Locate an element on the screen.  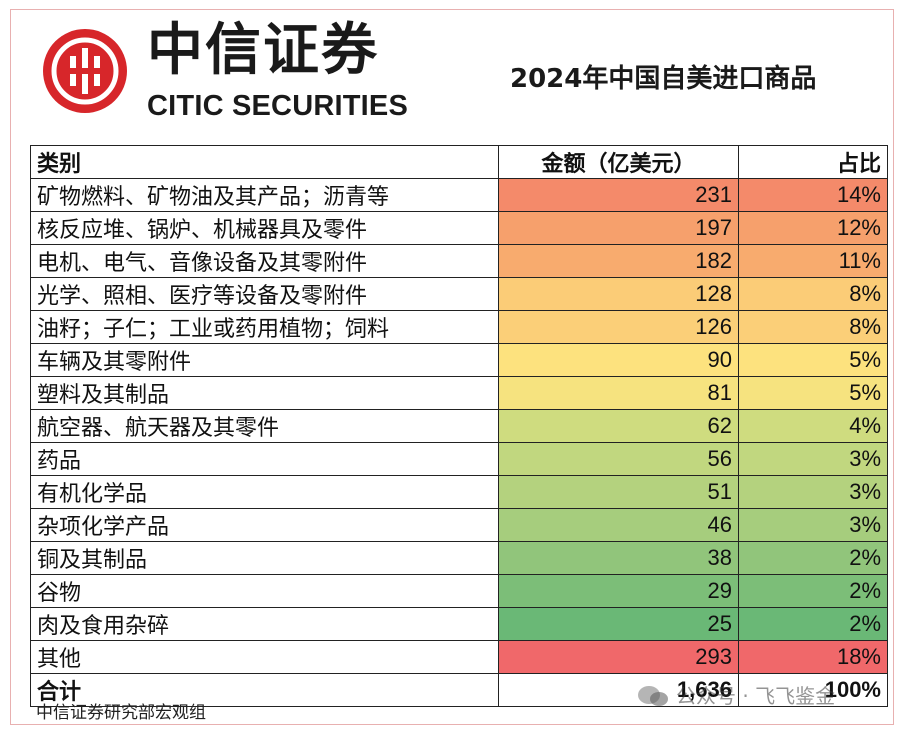
table-row: 谷物 29 2% is located at coordinates (459, 591).